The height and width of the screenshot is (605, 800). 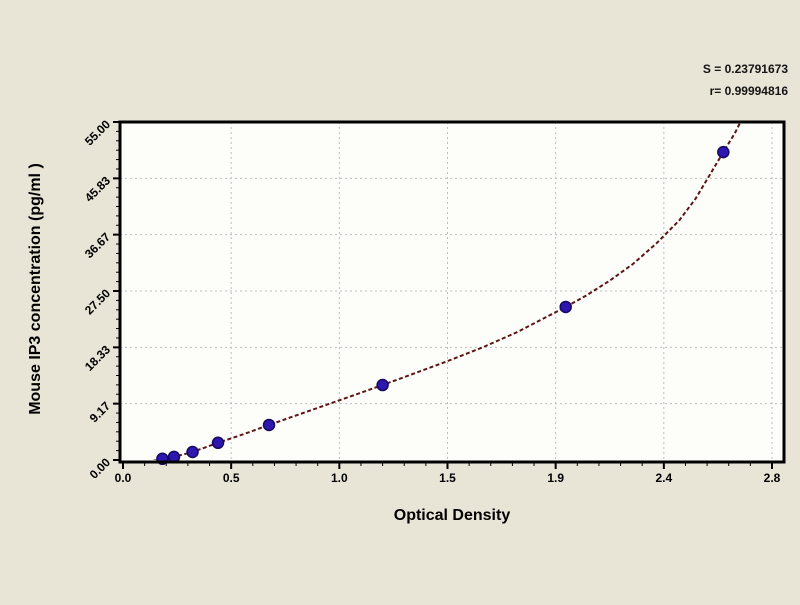 What do you see at coordinates (97, 132) in the screenshot?
I see `y-tick-label: 55.00` at bounding box center [97, 132].